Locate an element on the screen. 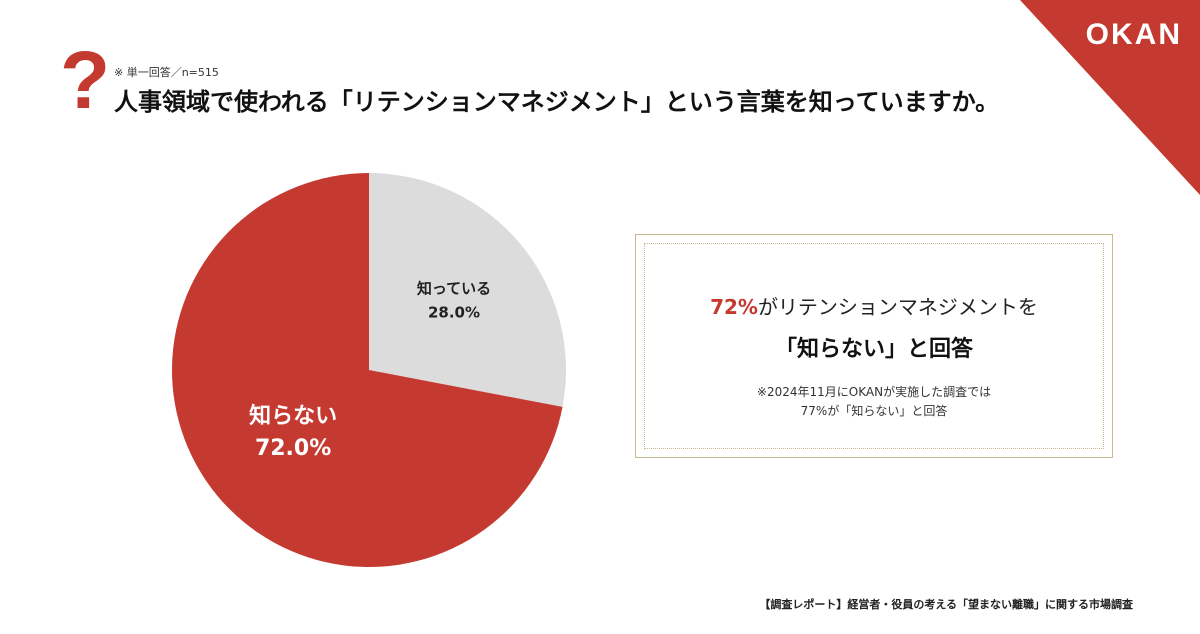 The width and height of the screenshot is (1200, 634). pie-label-0: 知っている is located at coordinates (454, 289).